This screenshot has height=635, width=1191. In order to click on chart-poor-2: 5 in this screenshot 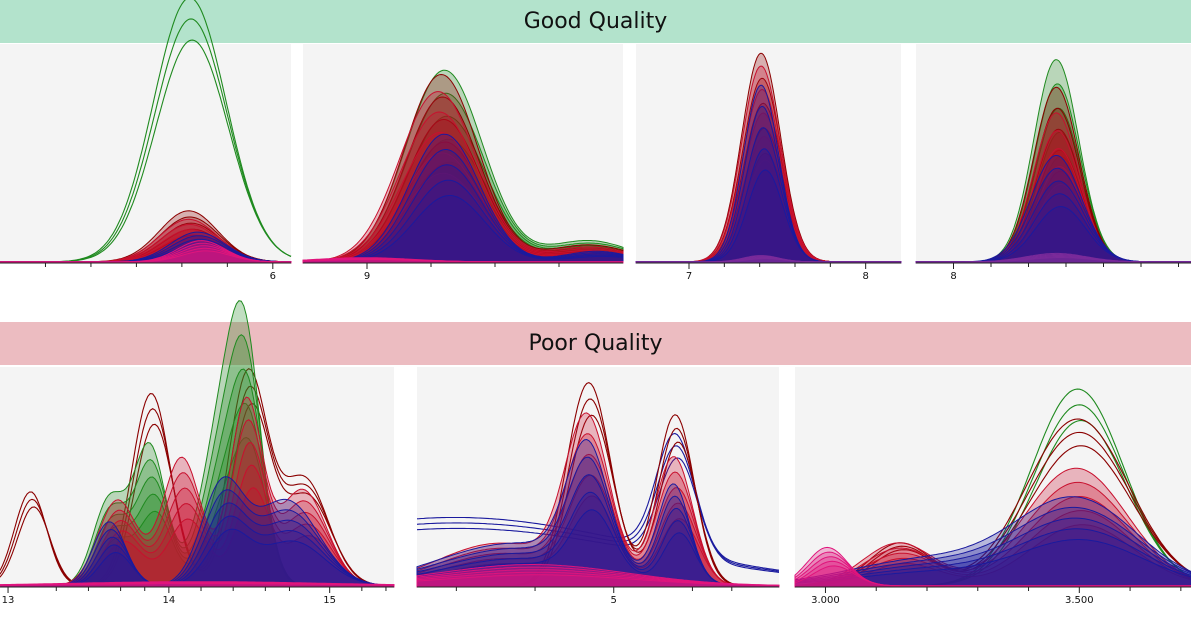, I will do `click(598, 487)`.